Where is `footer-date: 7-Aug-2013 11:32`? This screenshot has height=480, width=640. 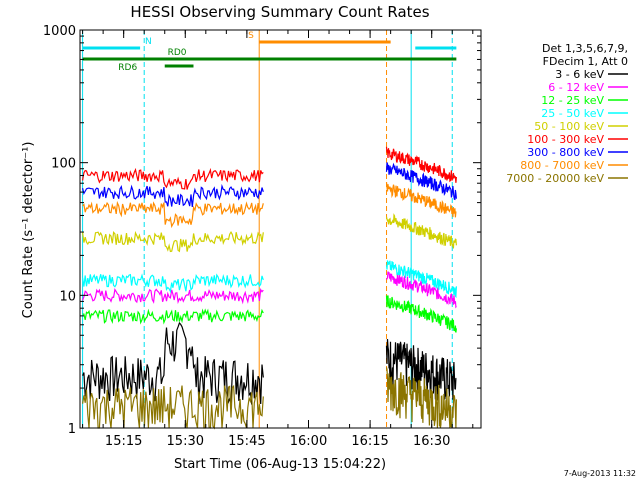 footer-date: 7-Aug-2013 11:32 is located at coordinates (600, 473).